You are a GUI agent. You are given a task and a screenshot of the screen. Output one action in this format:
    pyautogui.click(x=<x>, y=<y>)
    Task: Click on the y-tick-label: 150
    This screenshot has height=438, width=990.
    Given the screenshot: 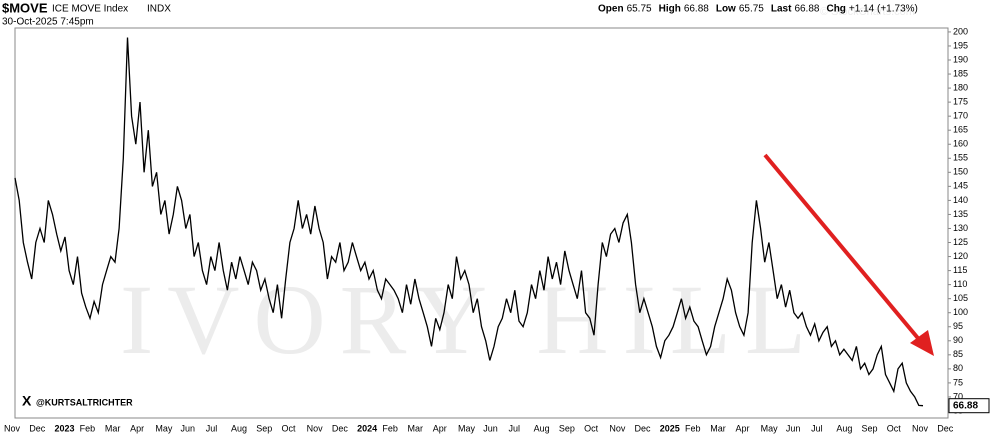 What is the action you would take?
    pyautogui.click(x=960, y=172)
    